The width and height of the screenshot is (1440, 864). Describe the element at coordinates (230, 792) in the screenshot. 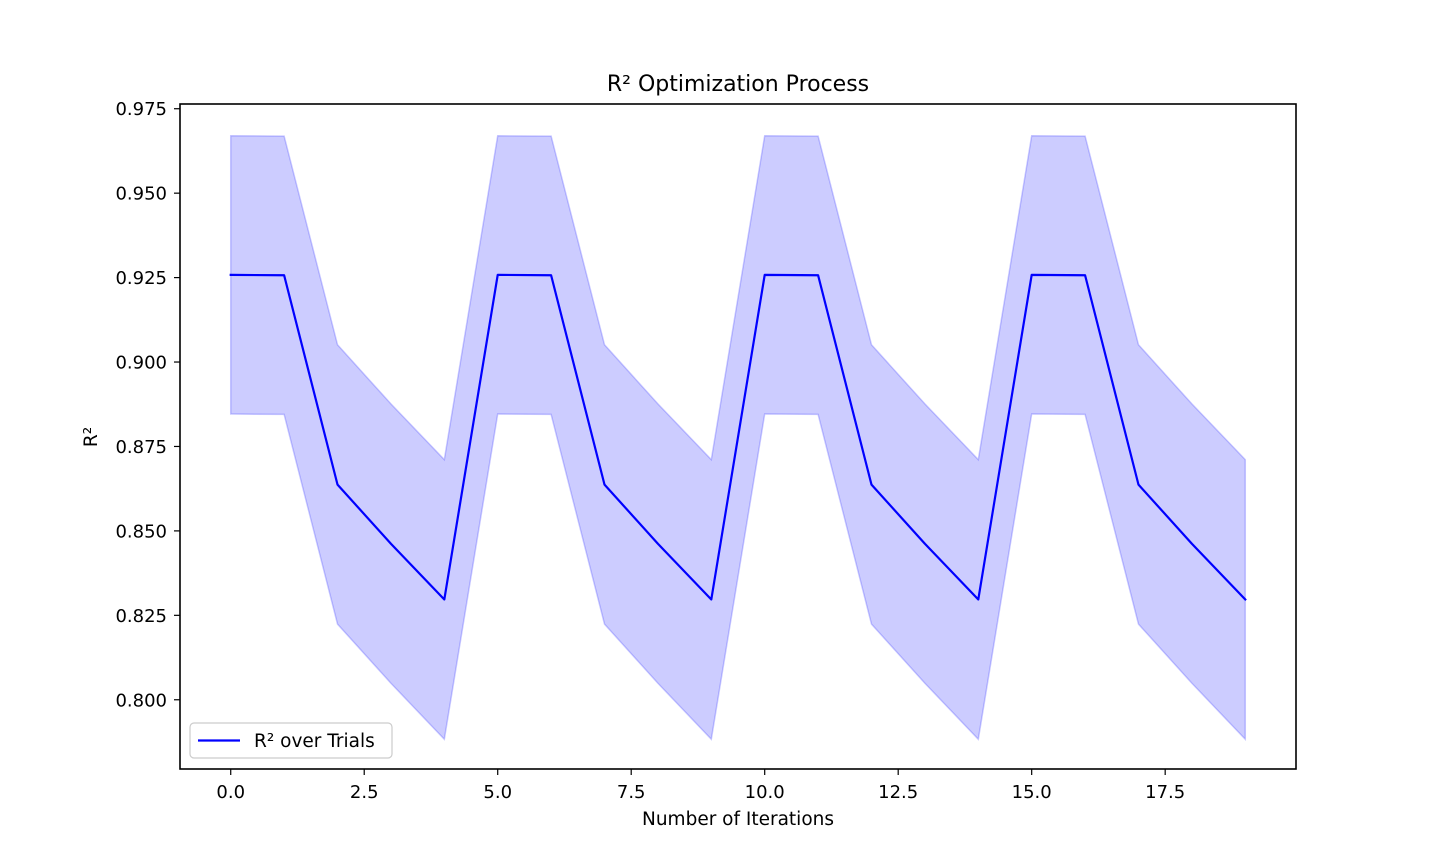

I see `x-tick-label: 0.0` at that location.